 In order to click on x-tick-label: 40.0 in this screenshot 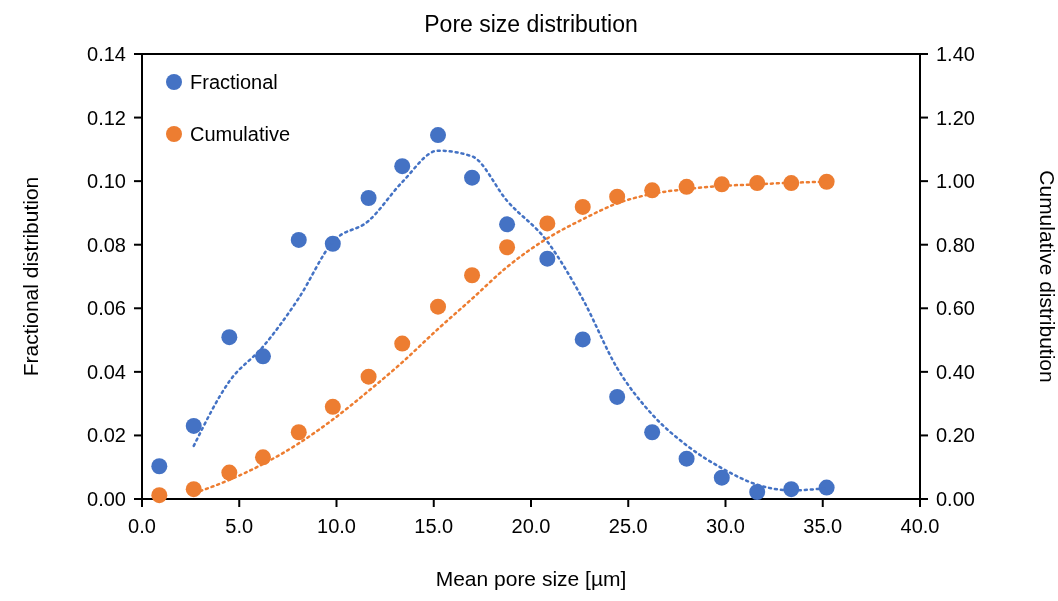, I will do `click(920, 526)`.